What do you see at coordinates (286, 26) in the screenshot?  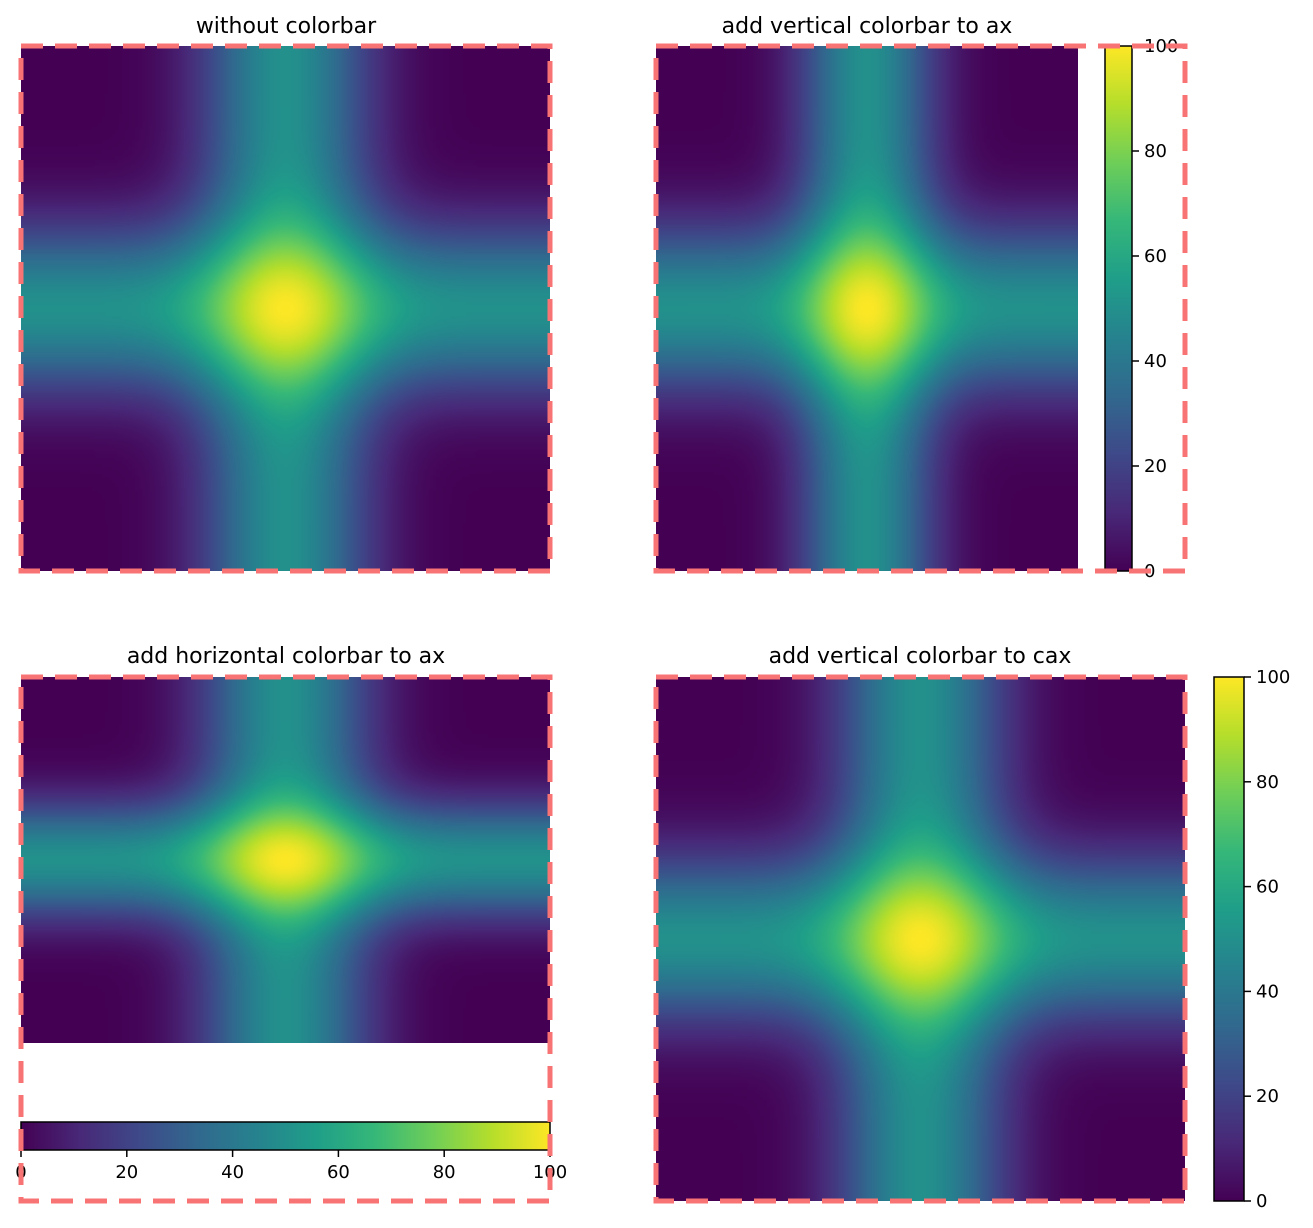 I see `panel-title: without colorbar` at bounding box center [286, 26].